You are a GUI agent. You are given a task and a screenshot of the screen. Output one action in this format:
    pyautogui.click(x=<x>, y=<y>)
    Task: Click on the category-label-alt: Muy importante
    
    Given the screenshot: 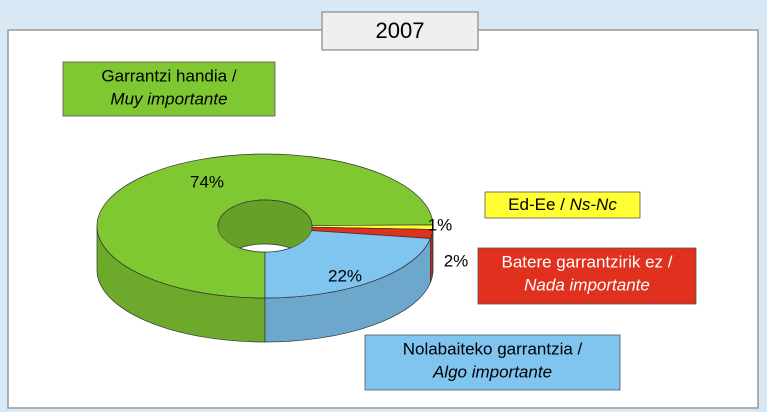 What is the action you would take?
    pyautogui.click(x=168, y=98)
    